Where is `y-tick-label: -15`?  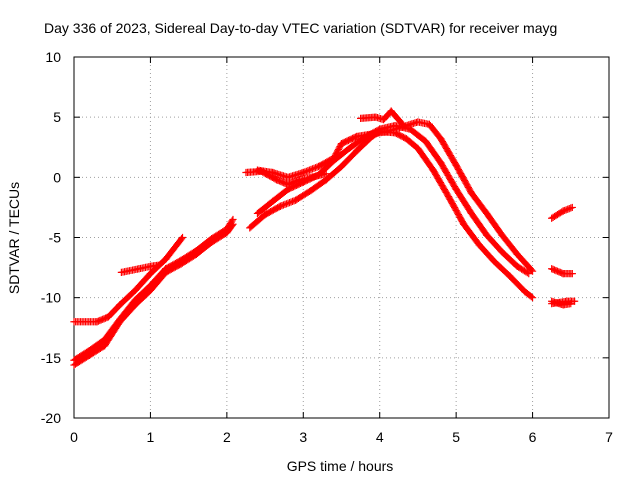 y-tick-label: -15 is located at coordinates (51, 358).